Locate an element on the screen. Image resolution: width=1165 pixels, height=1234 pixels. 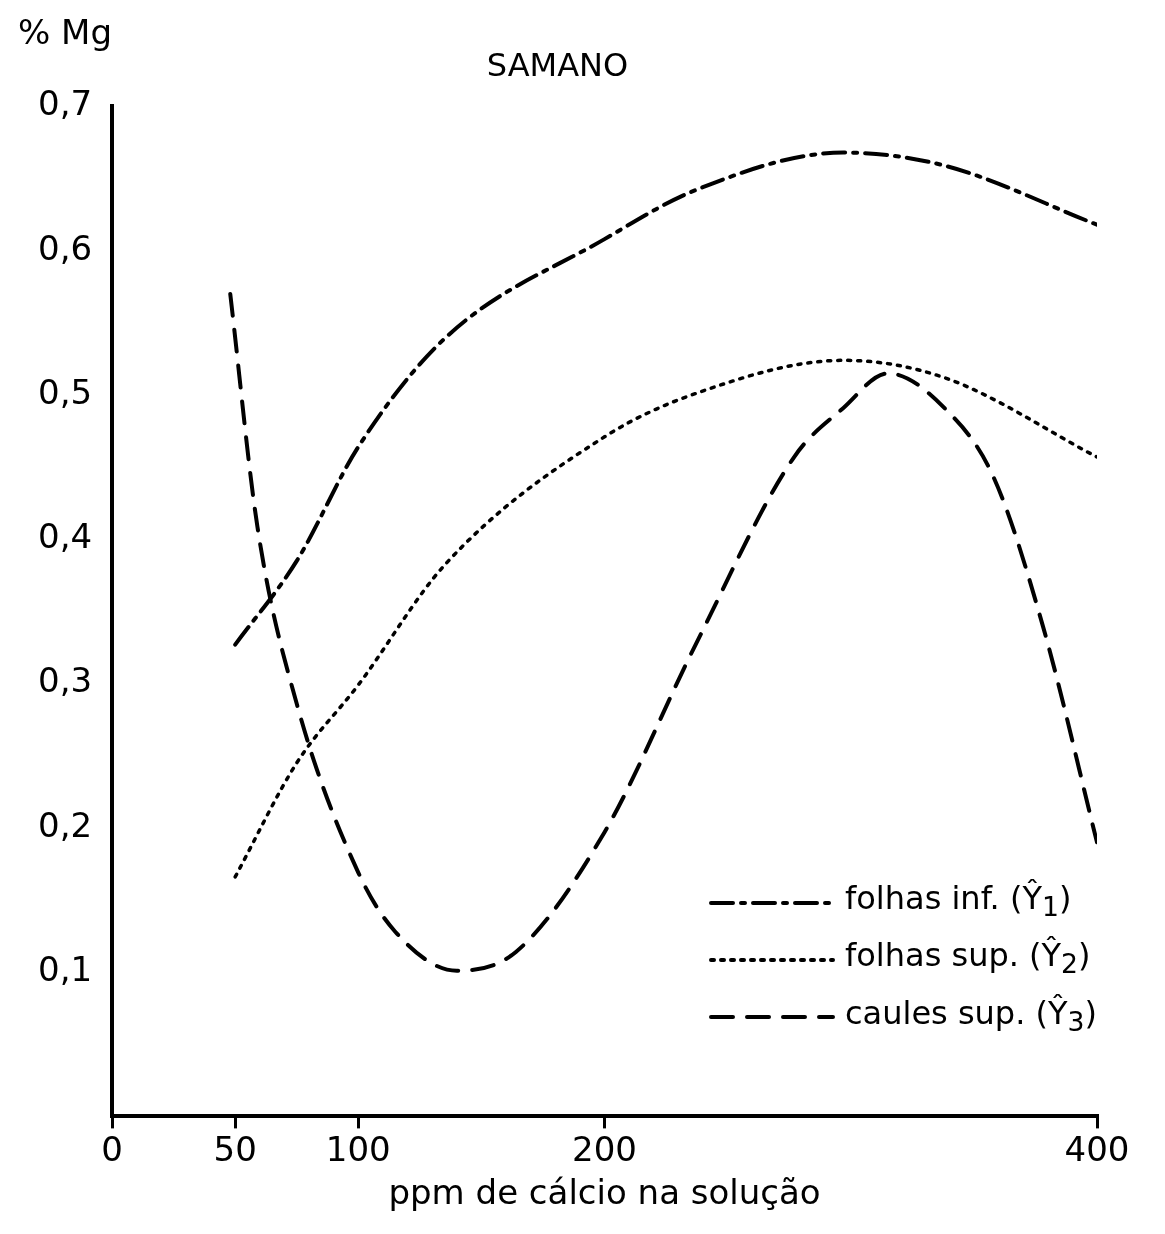
y-axis-title: % Mg is located at coordinates (65, 31).